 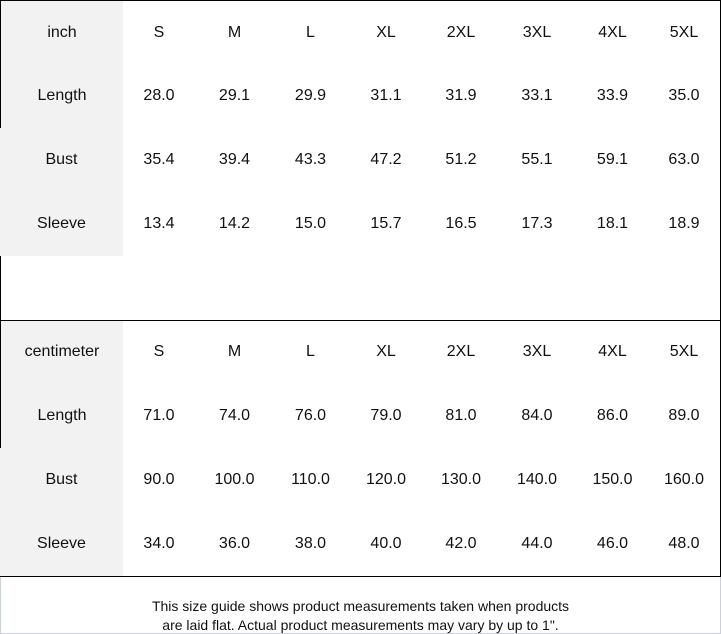 What do you see at coordinates (311, 480) in the screenshot?
I see `cm-value-bust-L: 110.0` at bounding box center [311, 480].